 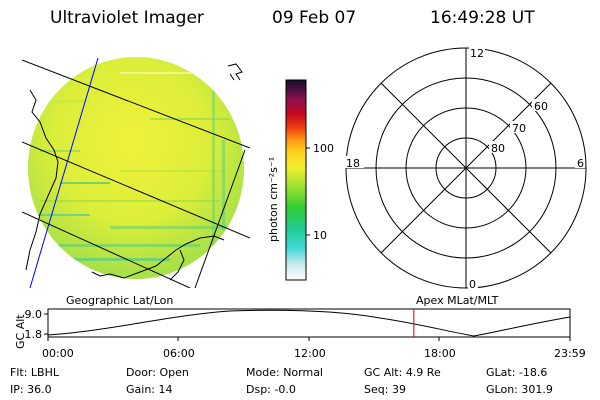 I want to click on colorbar: 100 10 photon cm⁻²s⁻¹, so click(x=300, y=180).